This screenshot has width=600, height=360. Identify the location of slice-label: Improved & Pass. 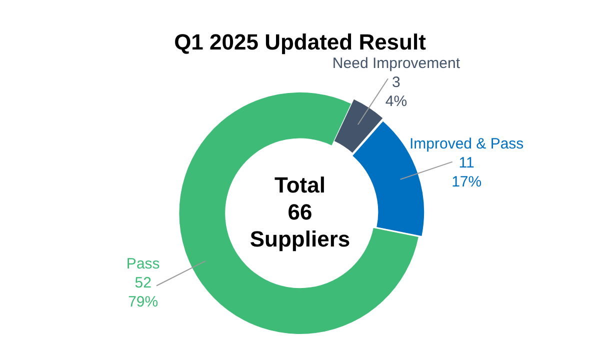
(466, 144).